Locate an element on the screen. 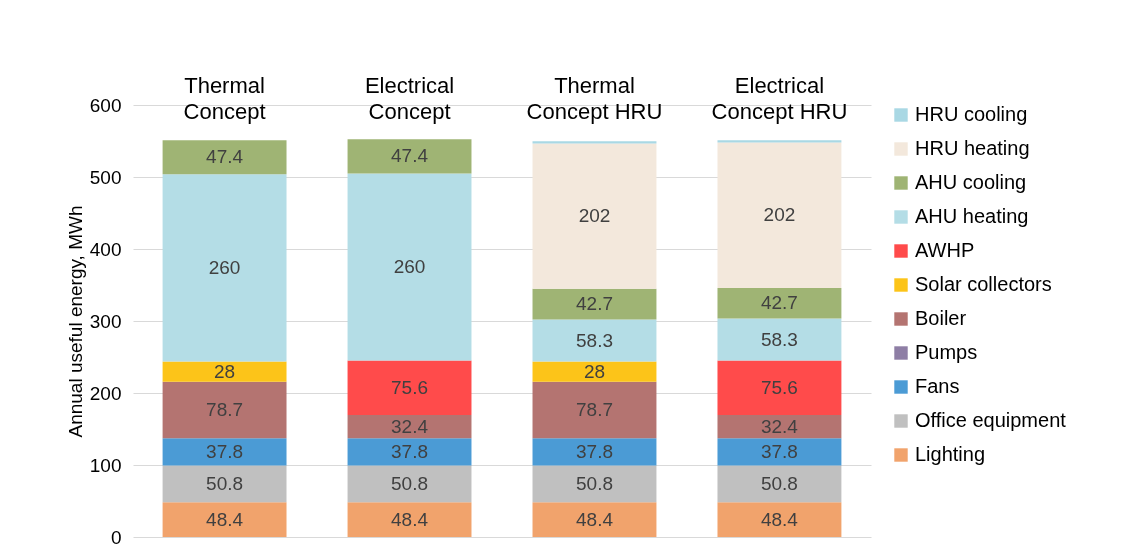 The width and height of the screenshot is (1134, 556). legend-label: AHU cooling is located at coordinates (971, 182).